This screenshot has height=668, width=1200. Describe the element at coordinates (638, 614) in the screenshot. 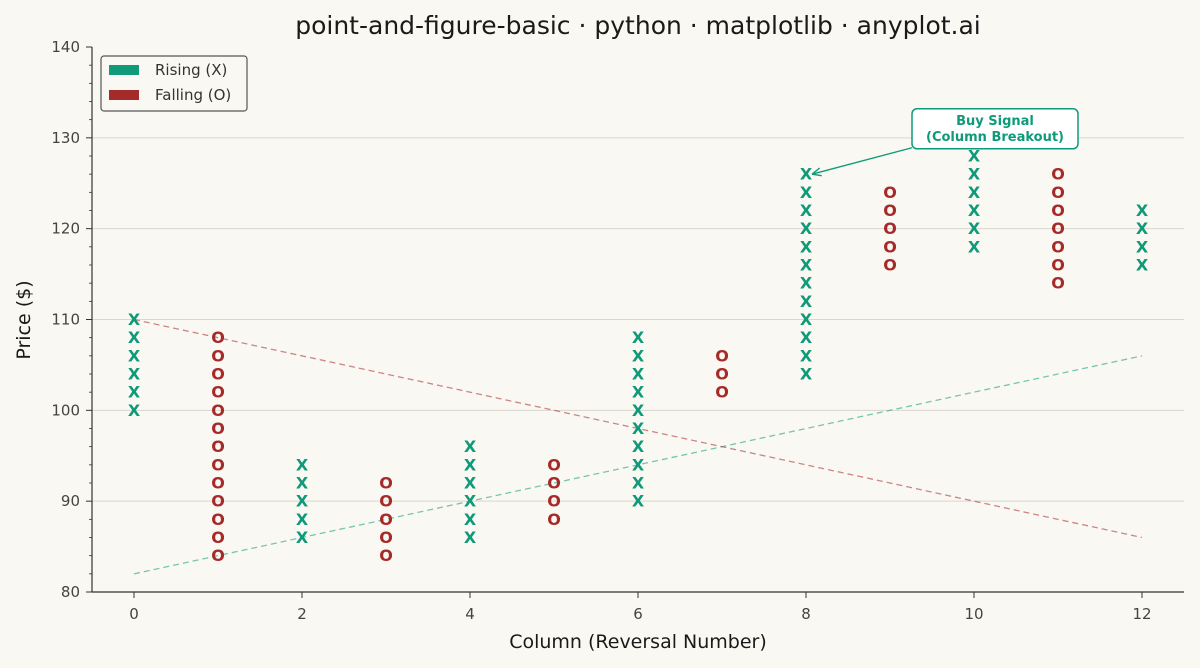

I see `x-tick-label: 6` at that location.